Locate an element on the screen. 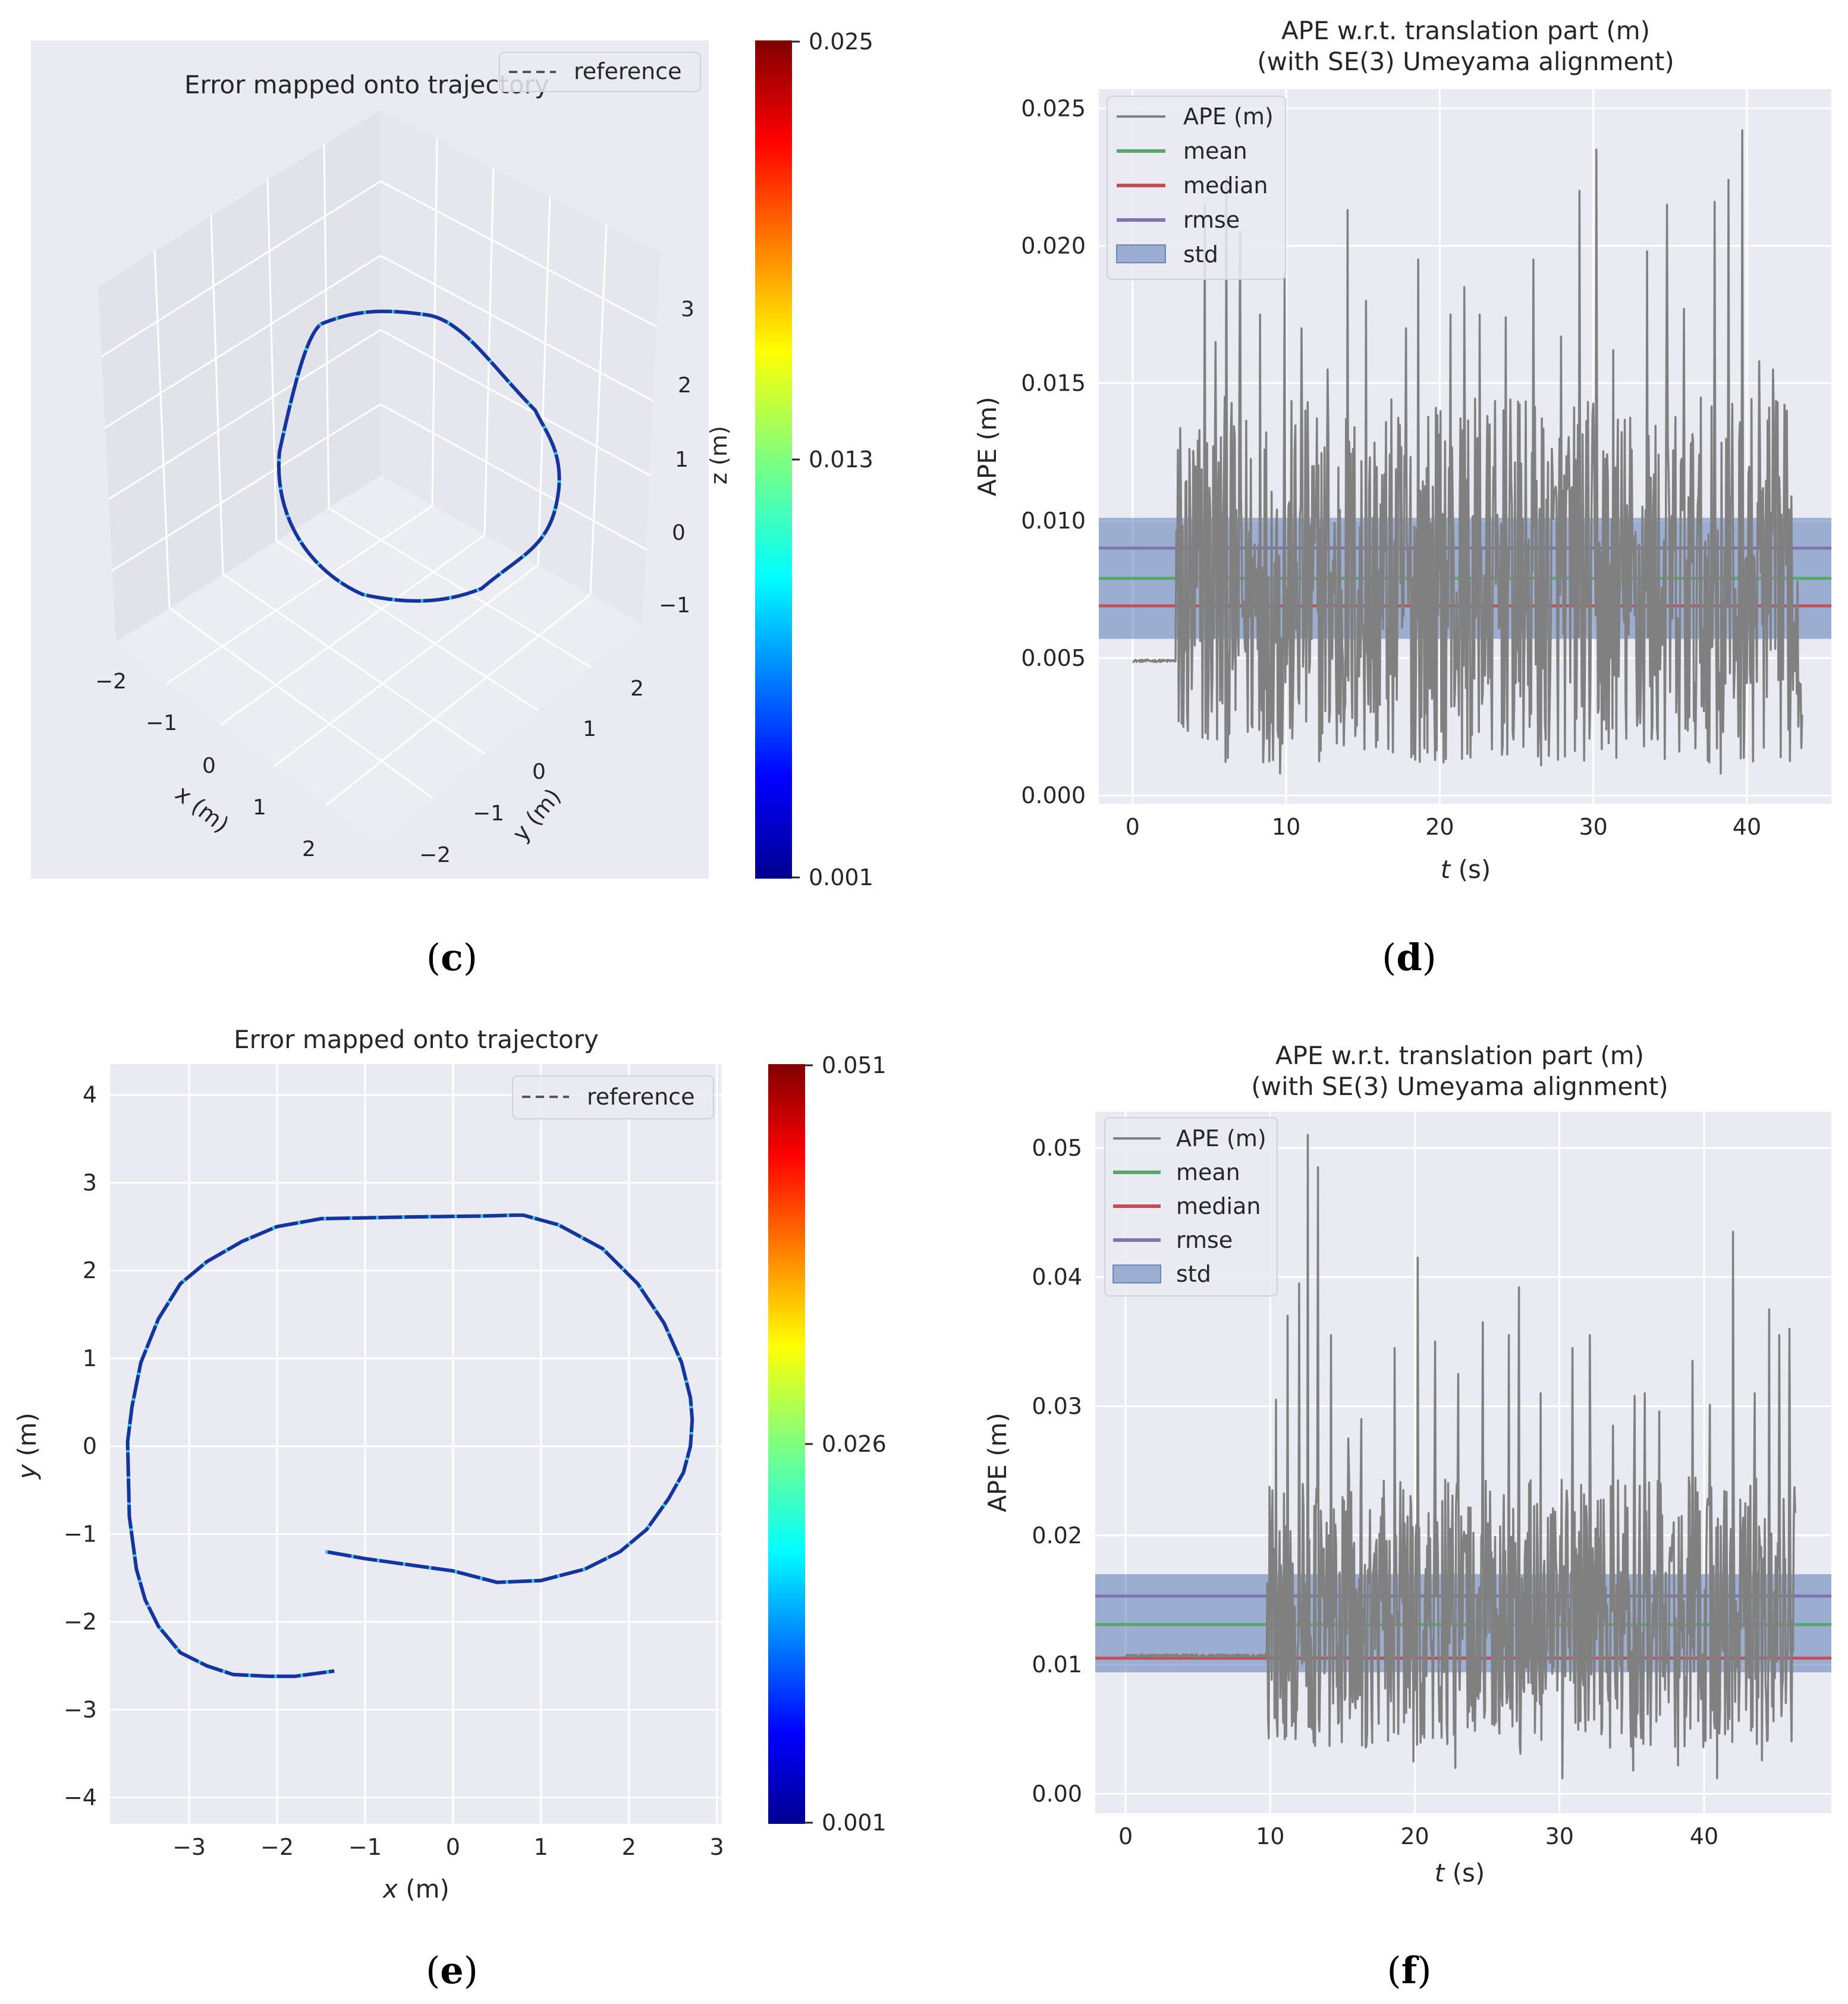  panel-d-xtick-label: 40 is located at coordinates (1747, 827).